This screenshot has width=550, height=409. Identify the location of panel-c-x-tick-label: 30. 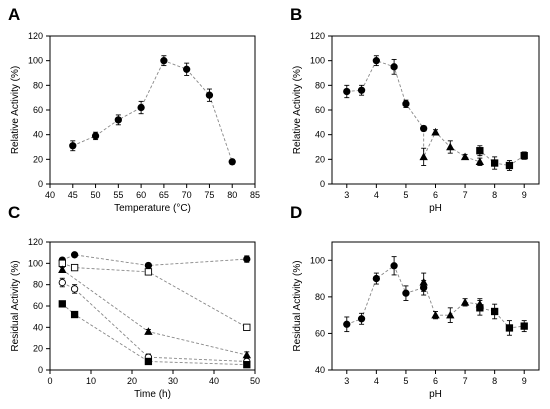
(173, 381).